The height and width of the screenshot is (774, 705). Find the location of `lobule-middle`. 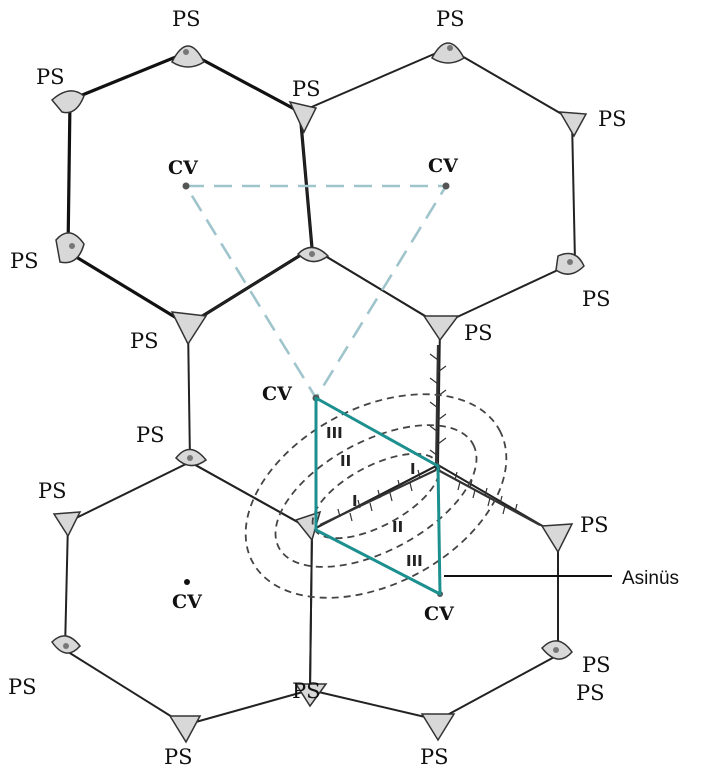

lobule-middle is located at coordinates (314, 389).